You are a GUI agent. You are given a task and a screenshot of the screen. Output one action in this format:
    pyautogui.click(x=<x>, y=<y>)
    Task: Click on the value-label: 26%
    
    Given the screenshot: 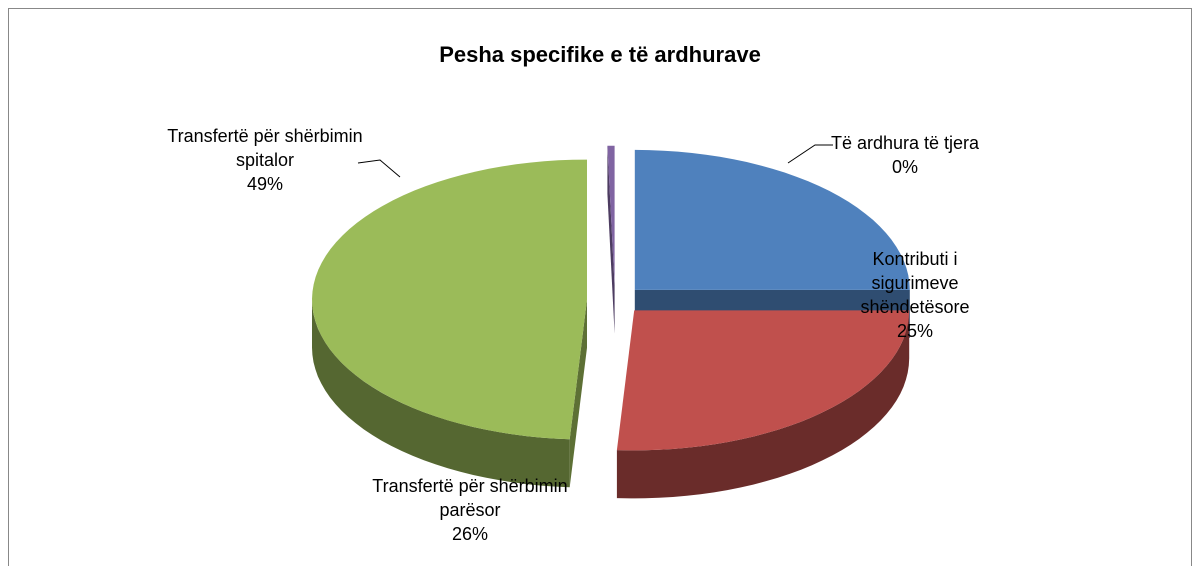 What is the action you would take?
    pyautogui.click(x=470, y=534)
    